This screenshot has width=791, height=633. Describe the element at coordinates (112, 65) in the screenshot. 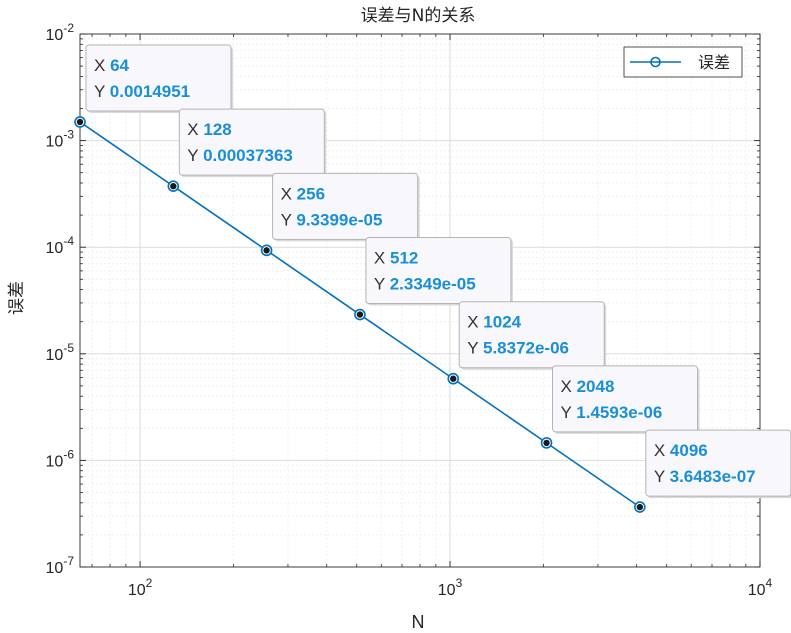

I see `datatip-x-row: X 64` at that location.